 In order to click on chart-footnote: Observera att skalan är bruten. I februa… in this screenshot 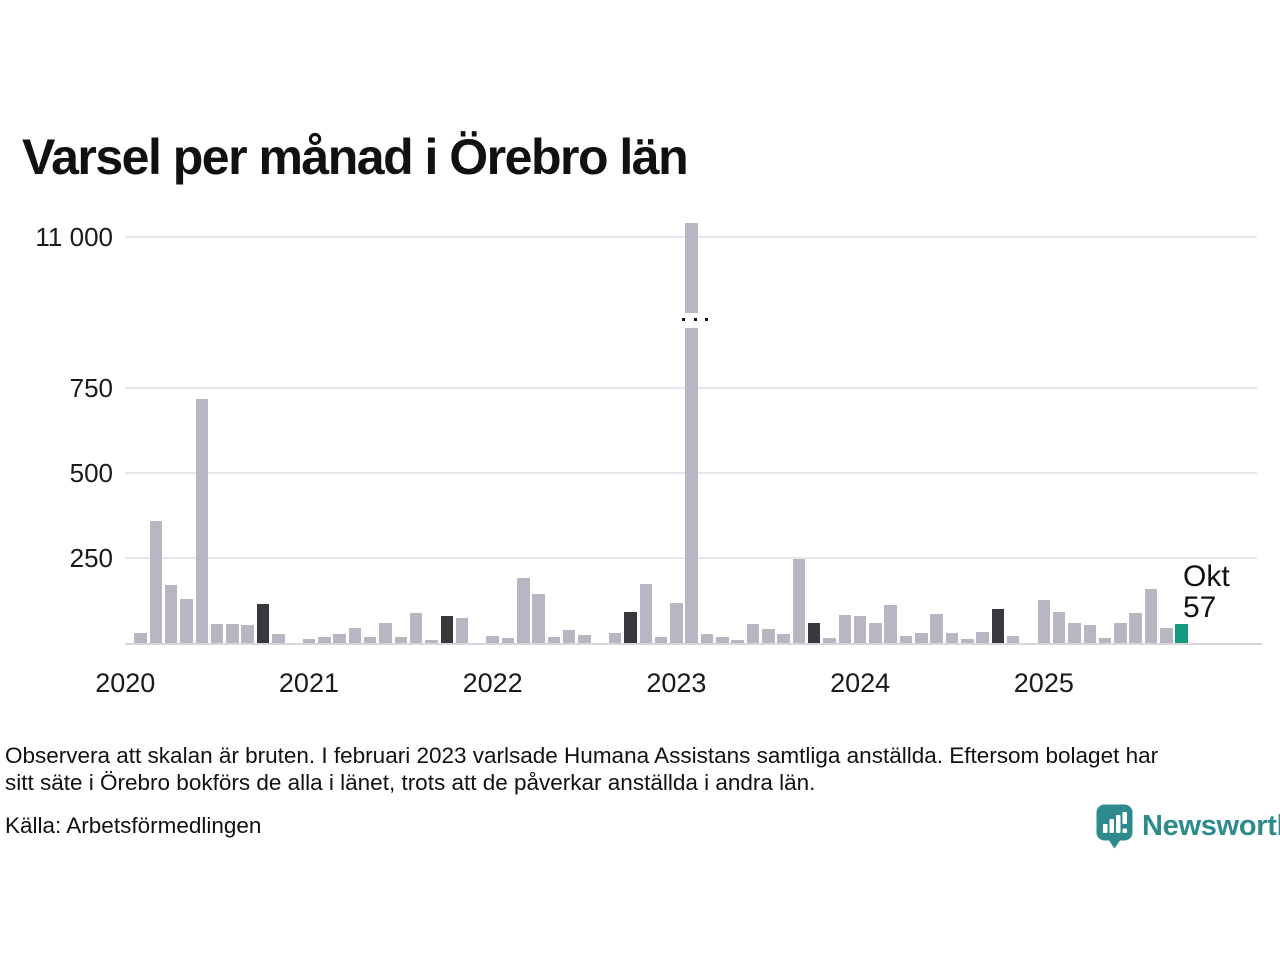, I will do `click(640, 769)`.